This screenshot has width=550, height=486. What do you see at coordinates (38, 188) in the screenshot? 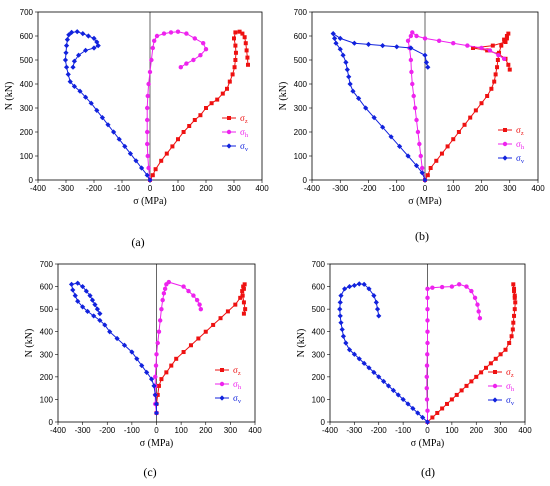
I see `x-tick-label: -400` at bounding box center [38, 188].